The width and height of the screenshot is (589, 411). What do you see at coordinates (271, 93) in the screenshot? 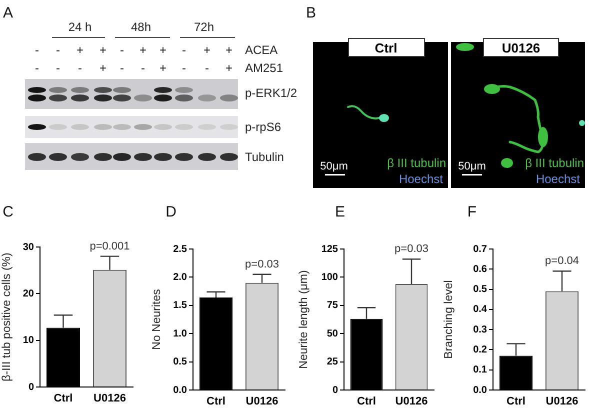
I see `text: p-ERK1/2` at bounding box center [271, 93].